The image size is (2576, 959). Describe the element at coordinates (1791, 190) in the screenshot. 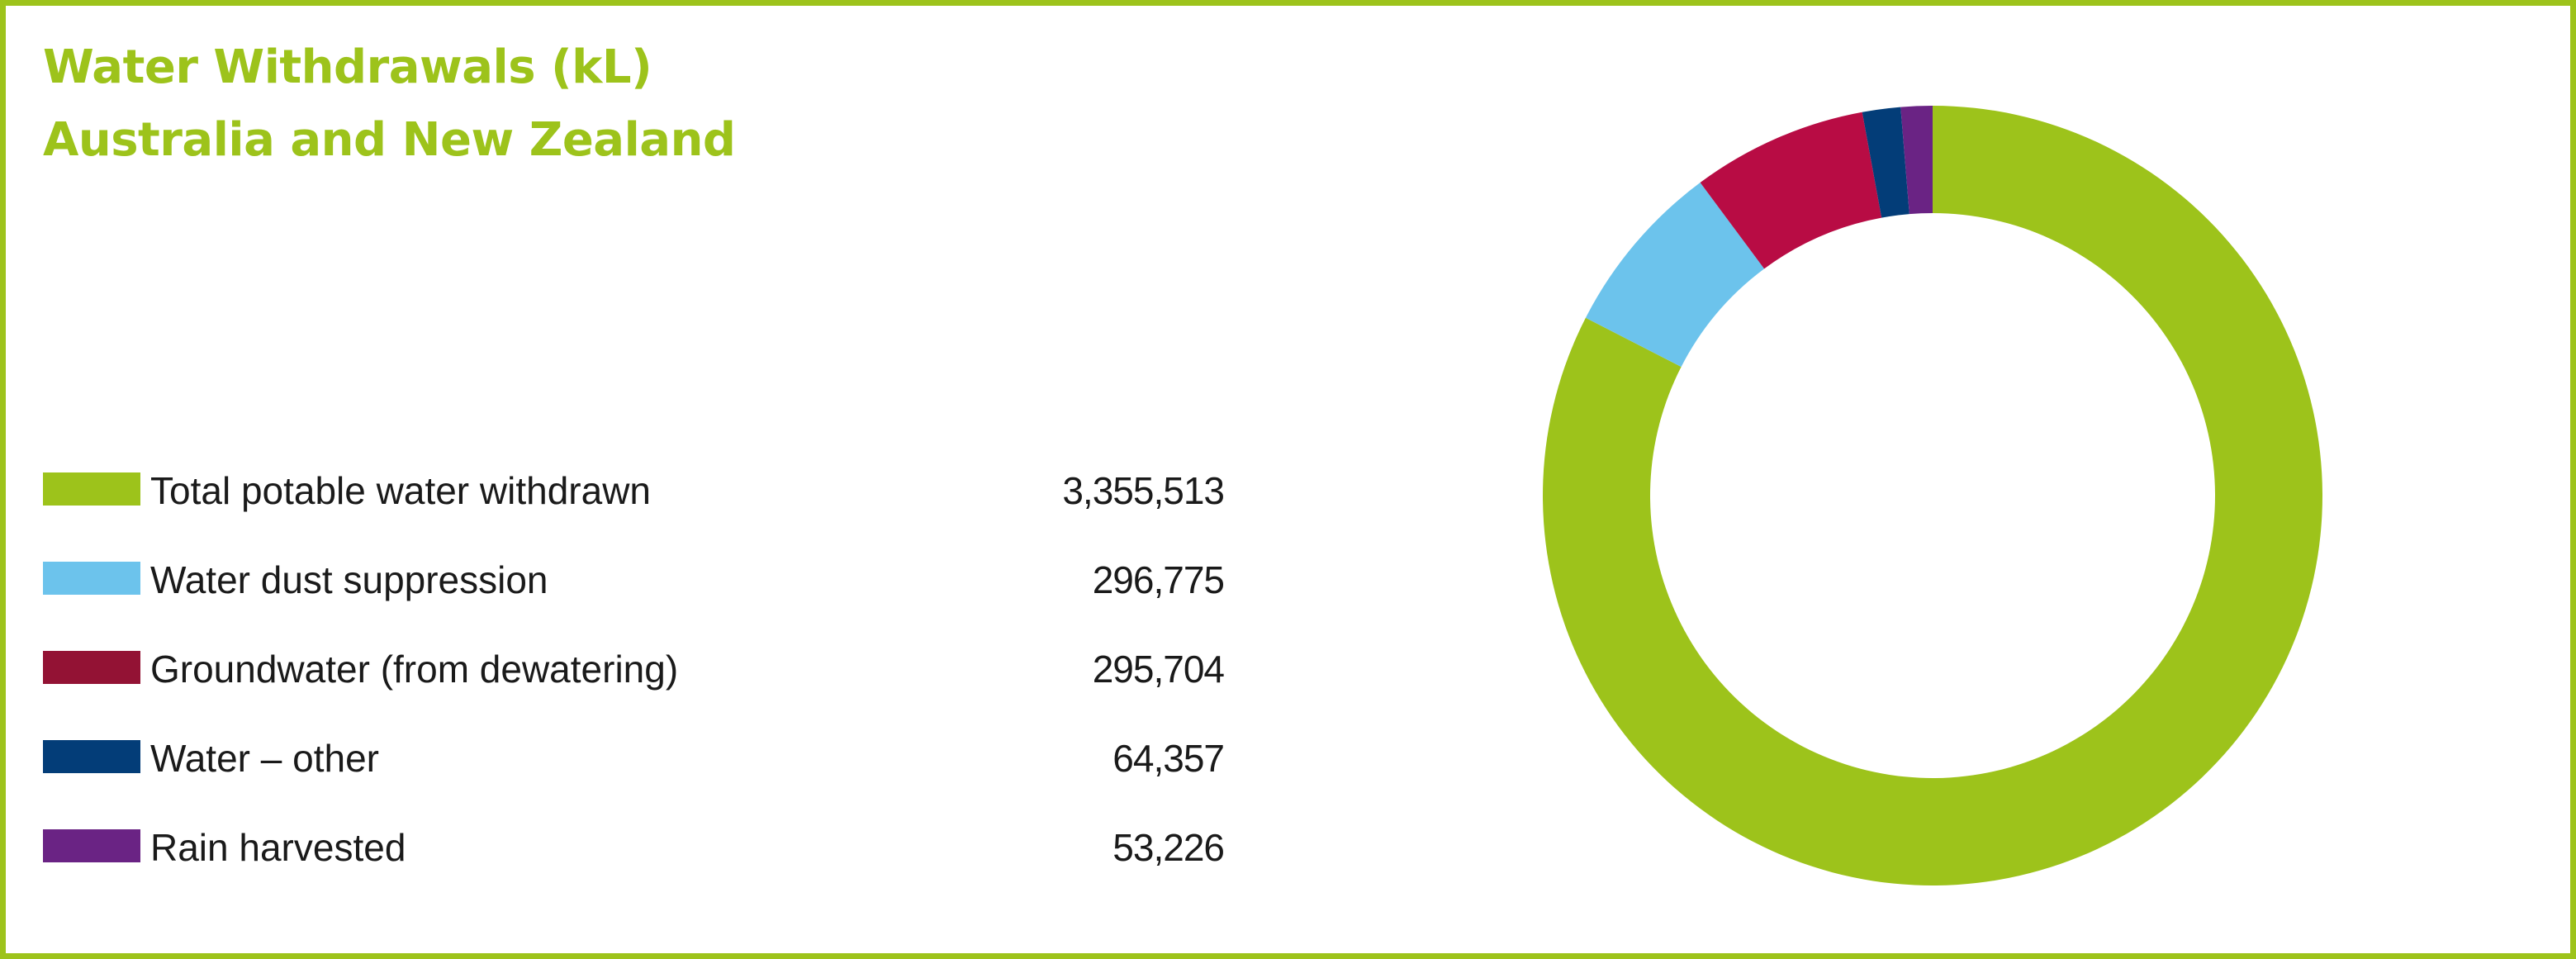

I see `donut-slice-groundwater` at that location.